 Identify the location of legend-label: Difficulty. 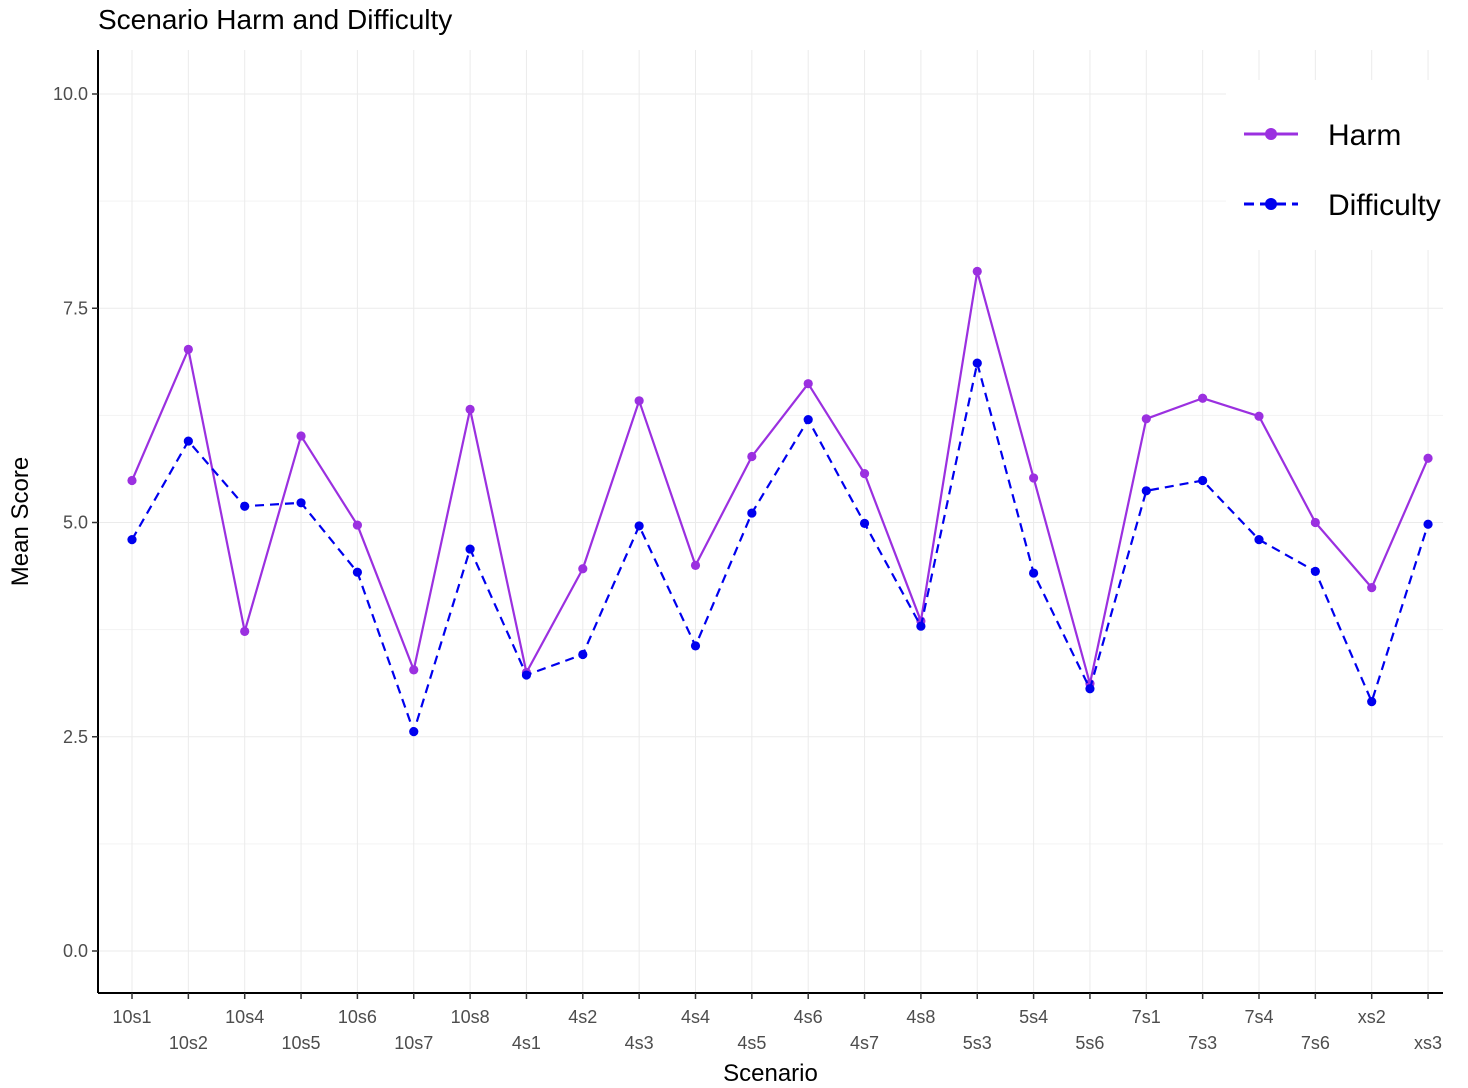
(1384, 205).